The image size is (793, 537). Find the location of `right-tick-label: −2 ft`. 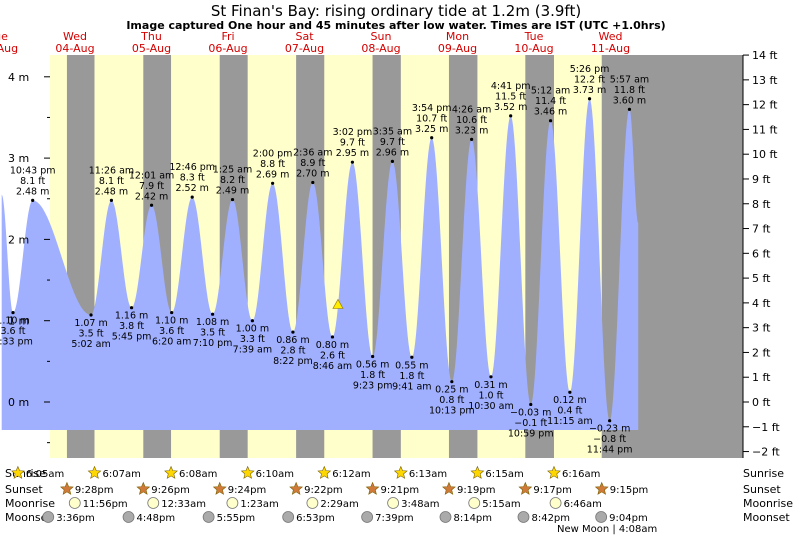

right-tick-label: −2 ft is located at coordinates (766, 452).